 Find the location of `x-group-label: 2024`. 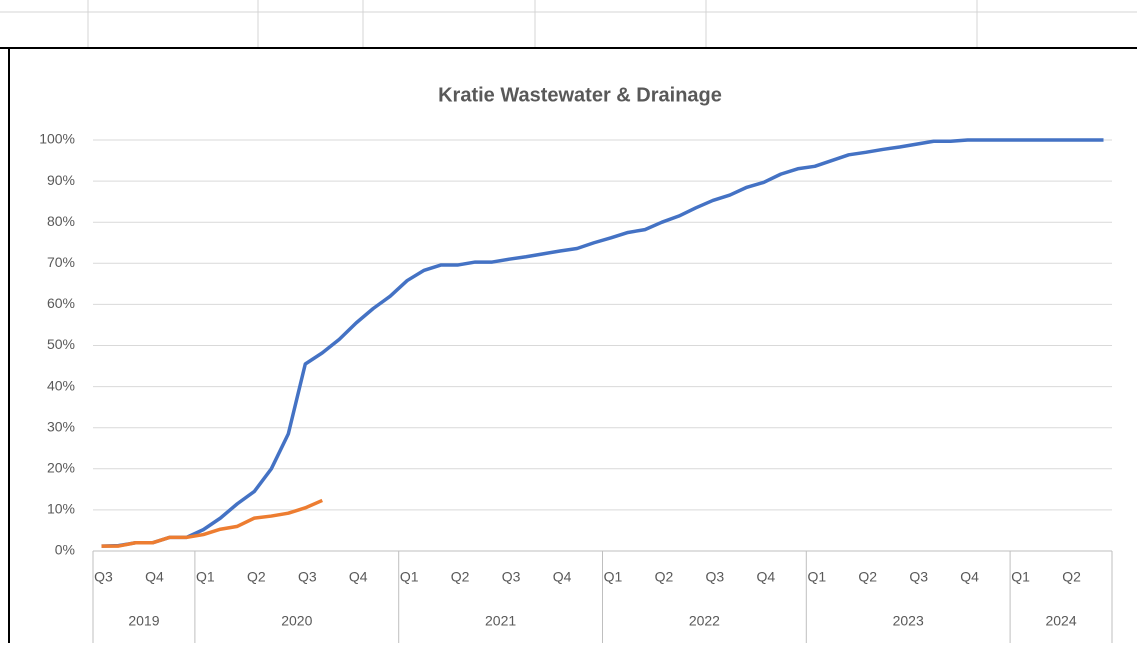

x-group-label: 2024 is located at coordinates (1060, 621).